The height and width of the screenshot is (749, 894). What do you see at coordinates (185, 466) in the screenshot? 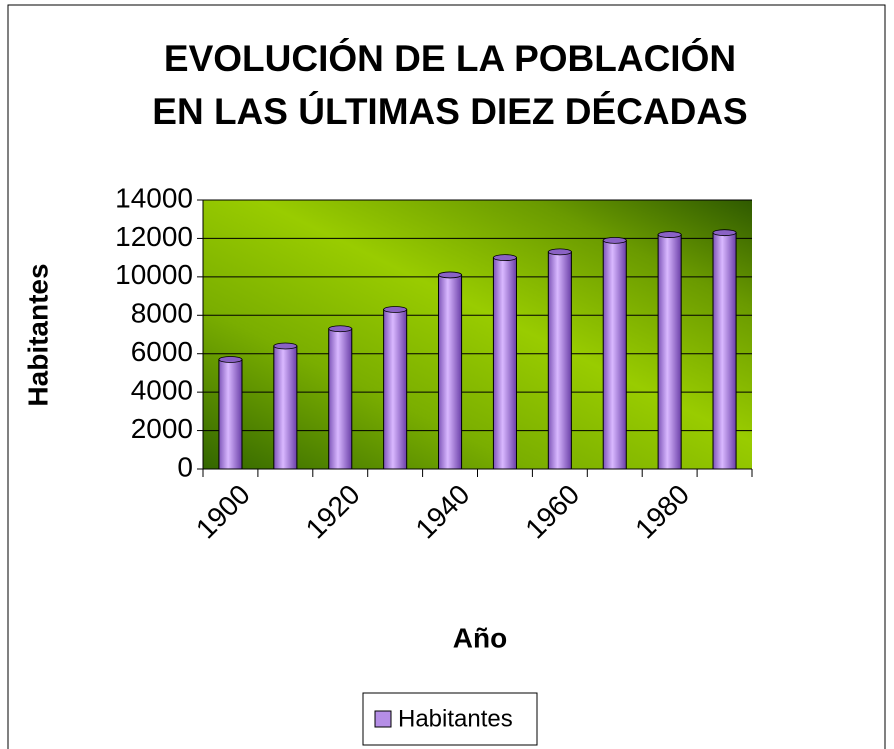
I see `y-tick-label: 0` at bounding box center [185, 466].